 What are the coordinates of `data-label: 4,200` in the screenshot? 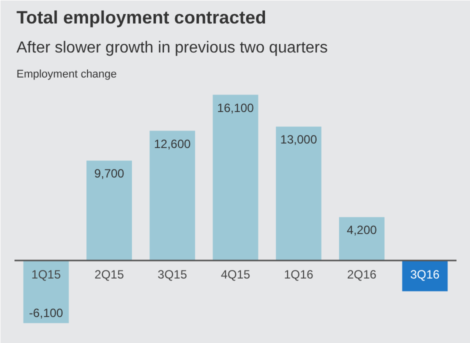 It's located at (362, 230).